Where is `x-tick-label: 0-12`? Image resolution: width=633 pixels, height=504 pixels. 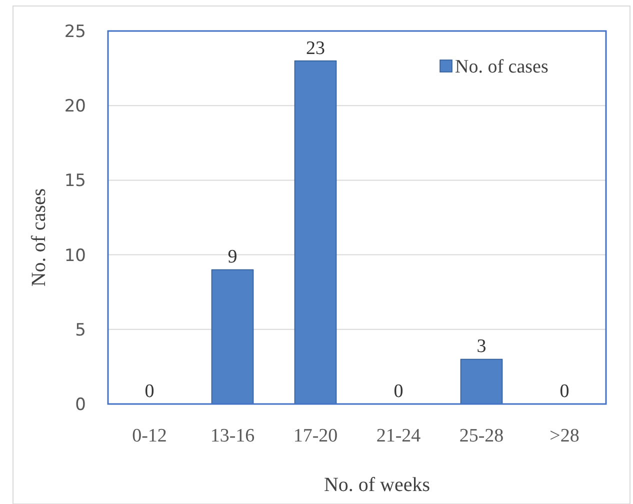 x-tick-label: 0-12 is located at coordinates (149, 436).